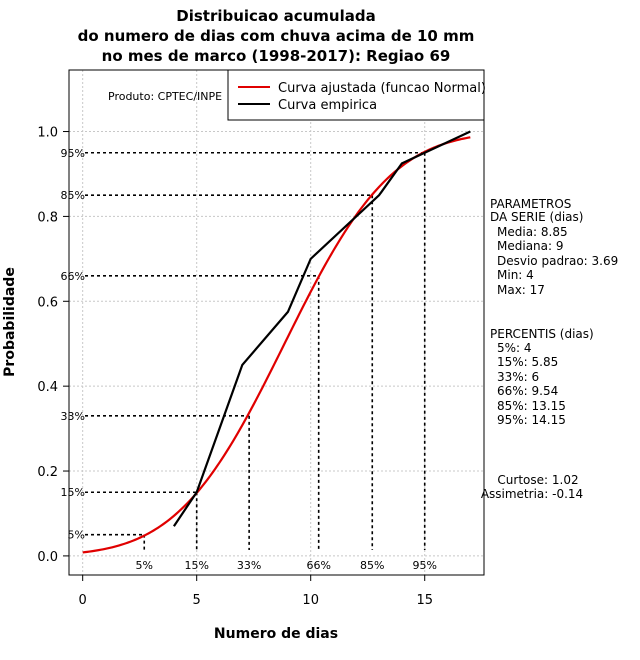 The image size is (640, 660). Describe the element at coordinates (530, 204) in the screenshot. I see `params-header-1: PARAMETROS` at that location.